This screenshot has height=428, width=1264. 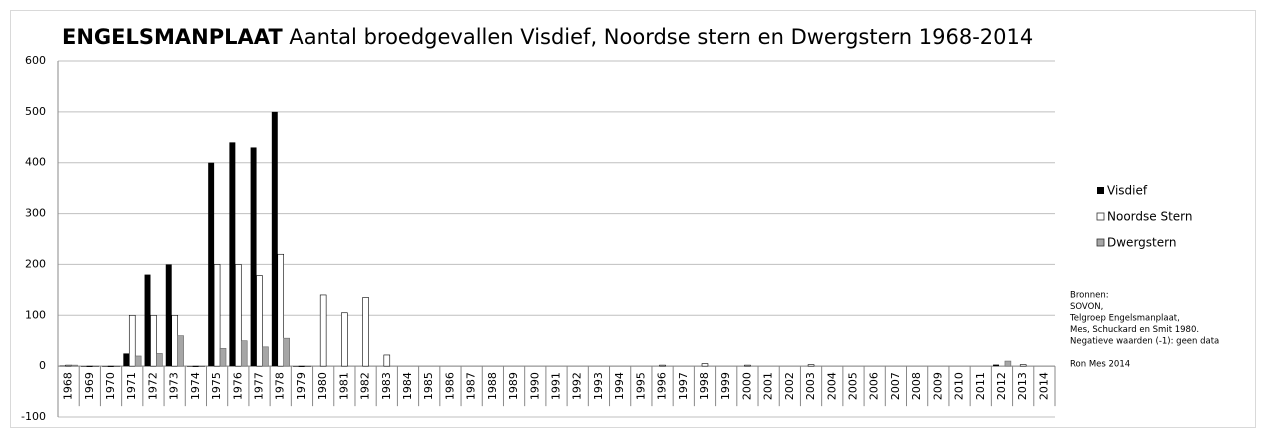 I want to click on x-tick-label: 1999, so click(x=725, y=386).